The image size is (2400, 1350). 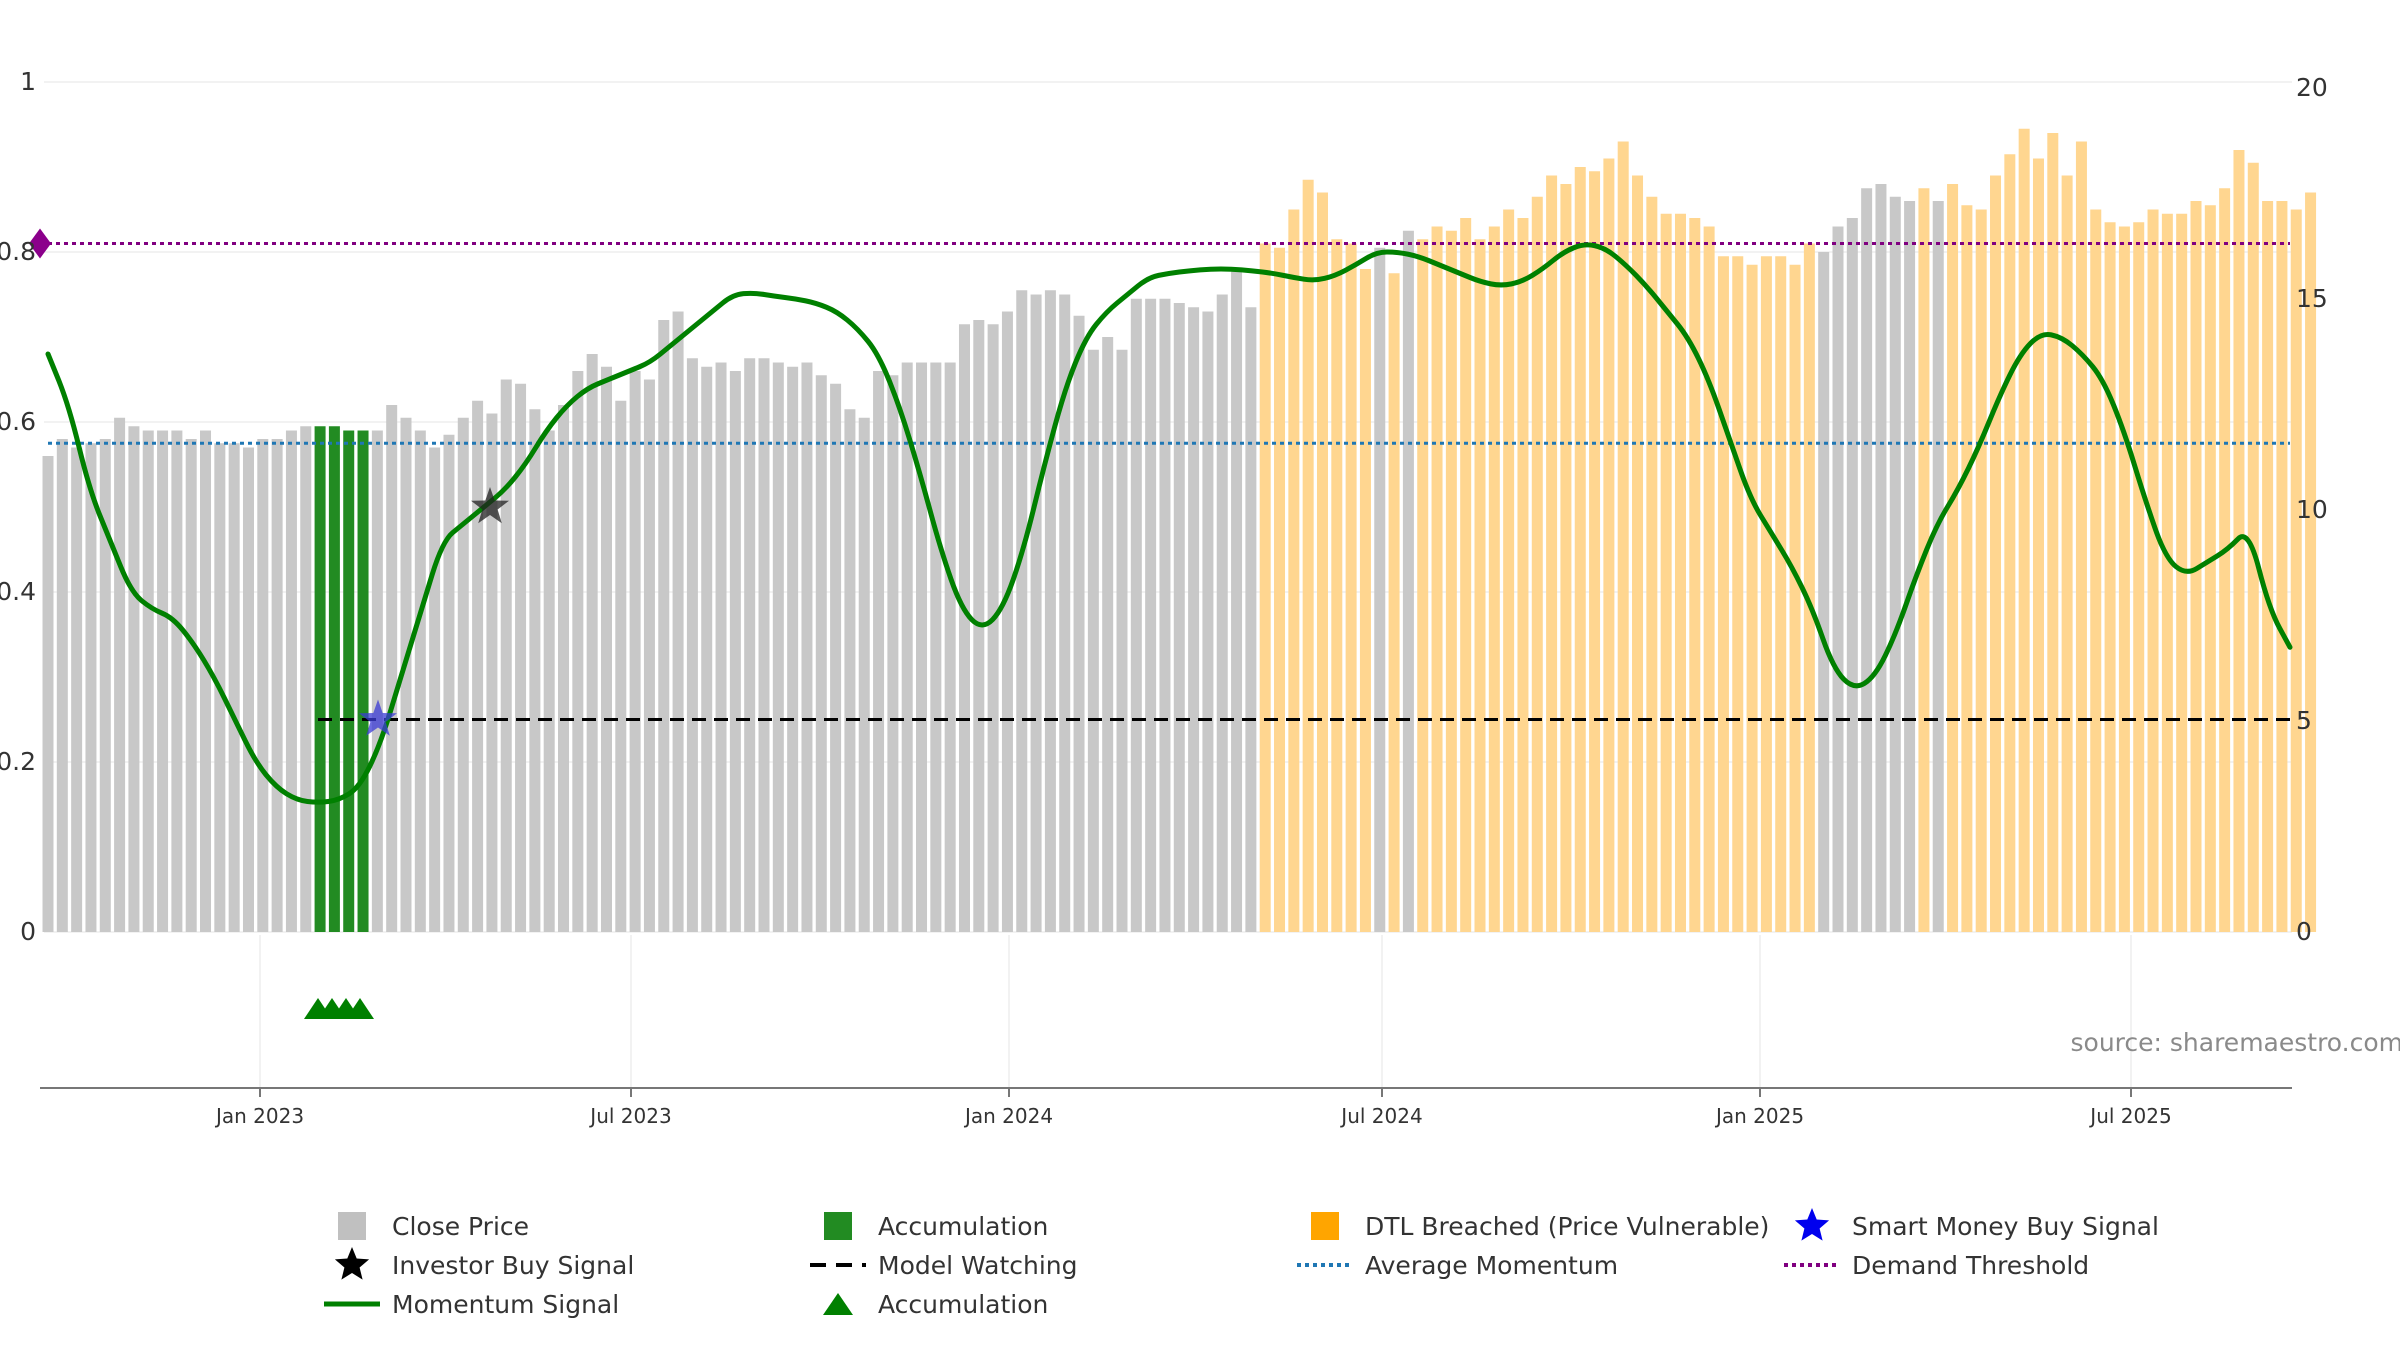 I want to click on legend-label: Investor Buy Signal, so click(x=513, y=1265).